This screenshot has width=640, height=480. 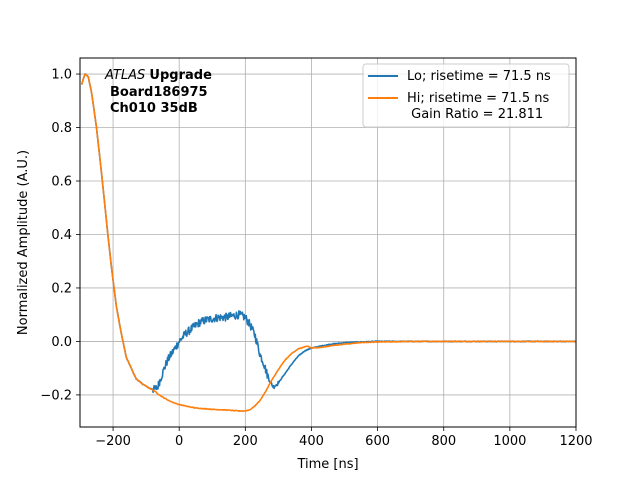 I want to click on y-tick-label: 1.0, so click(x=61, y=75).